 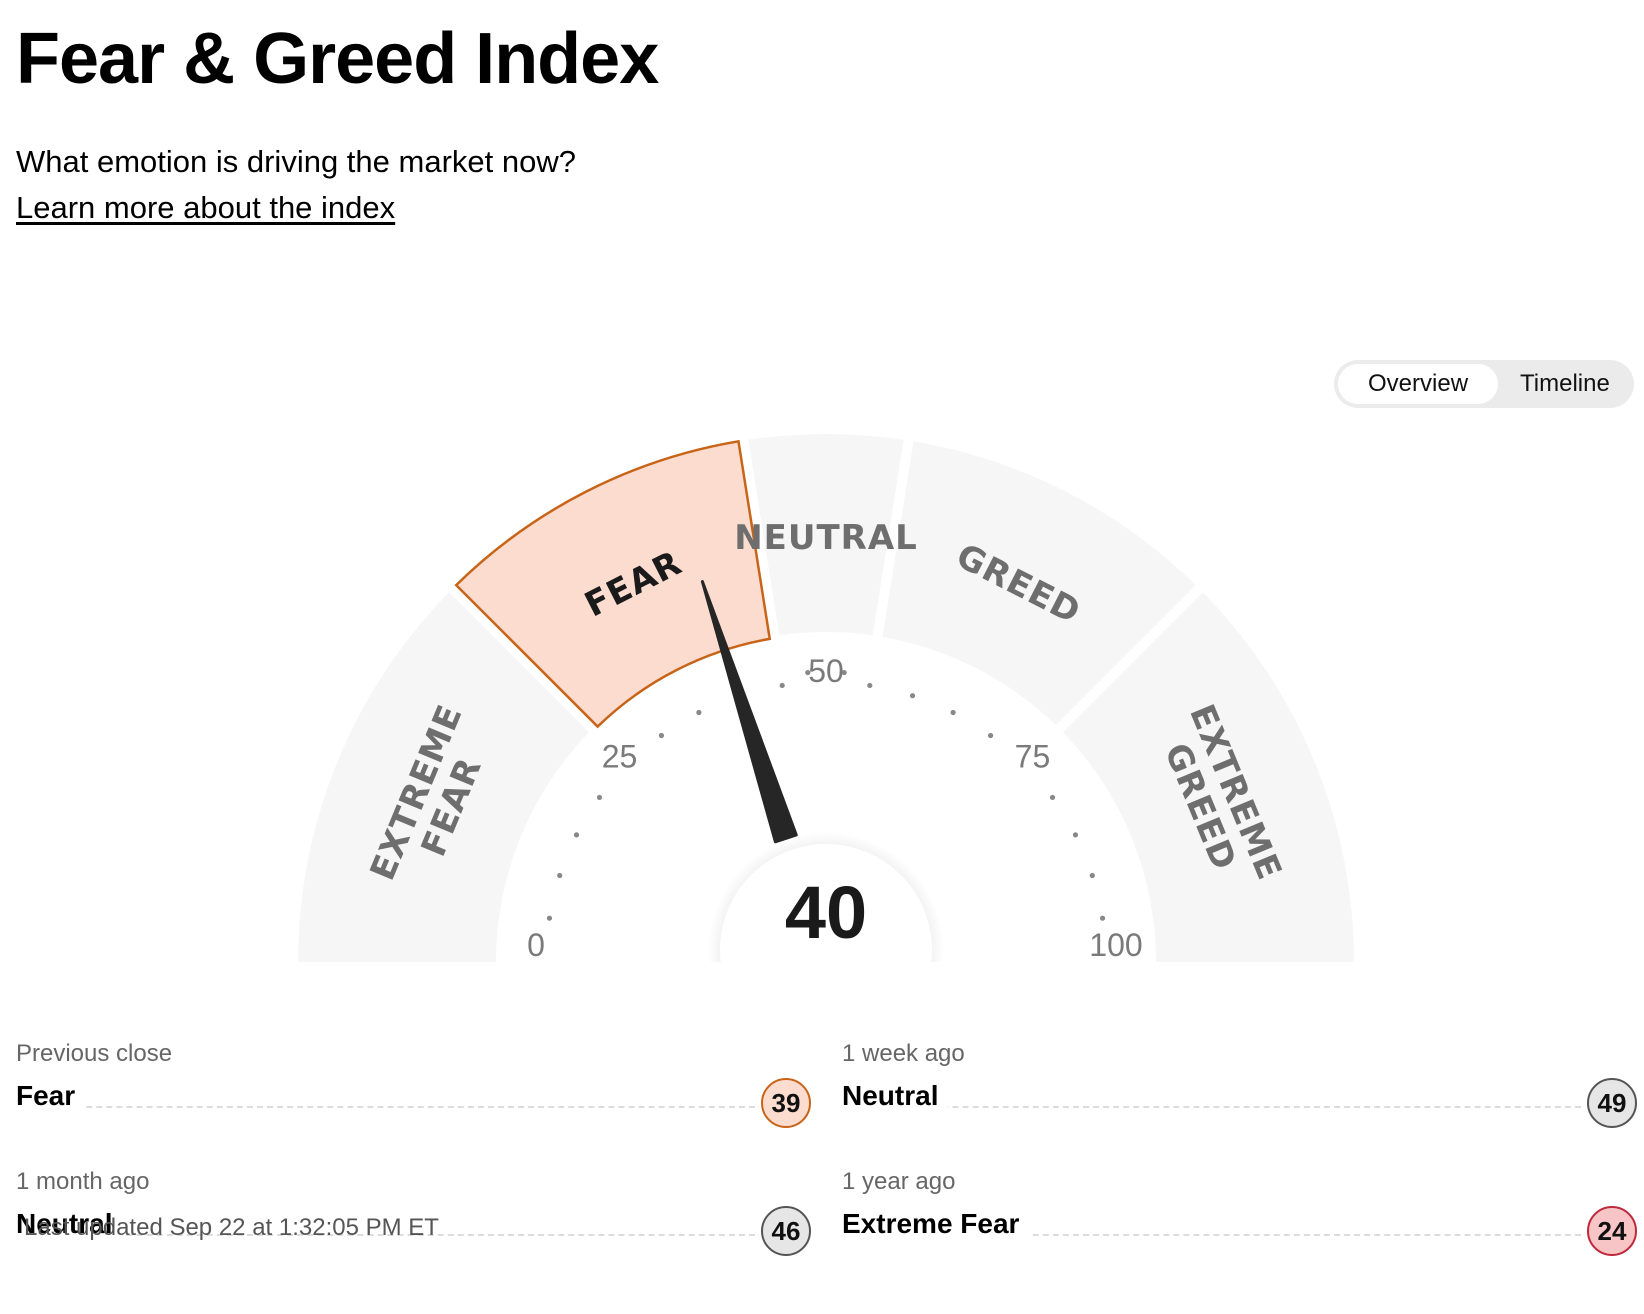 What do you see at coordinates (826, 912) in the screenshot?
I see `gauge-score: 40` at bounding box center [826, 912].